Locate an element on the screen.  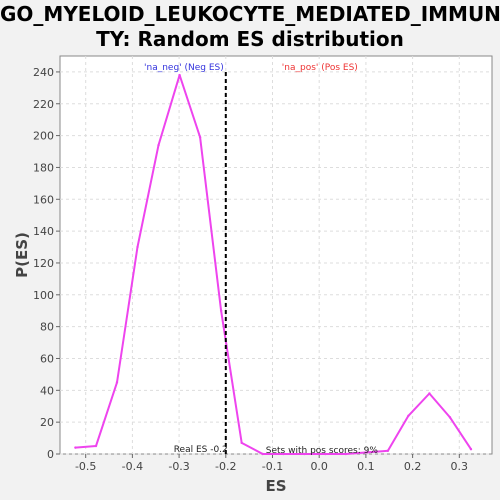
chart-title-line-1: GO_MYELOID_LEUKOCYTE_MEDIATED_IMMUNI is located at coordinates (250, 14).